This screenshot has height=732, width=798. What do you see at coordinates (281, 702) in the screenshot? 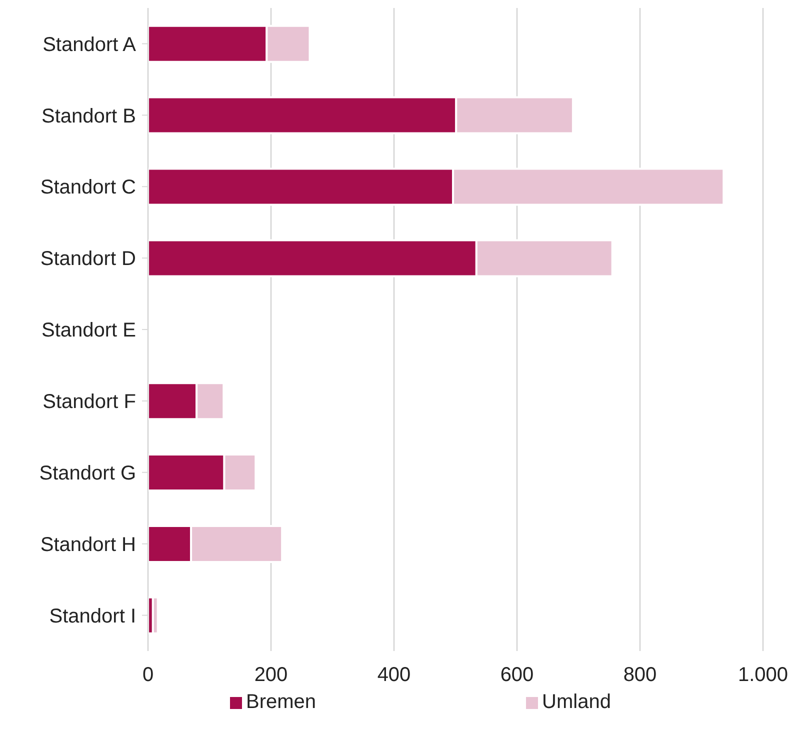
I see `legend-label: Bremen` at bounding box center [281, 702].